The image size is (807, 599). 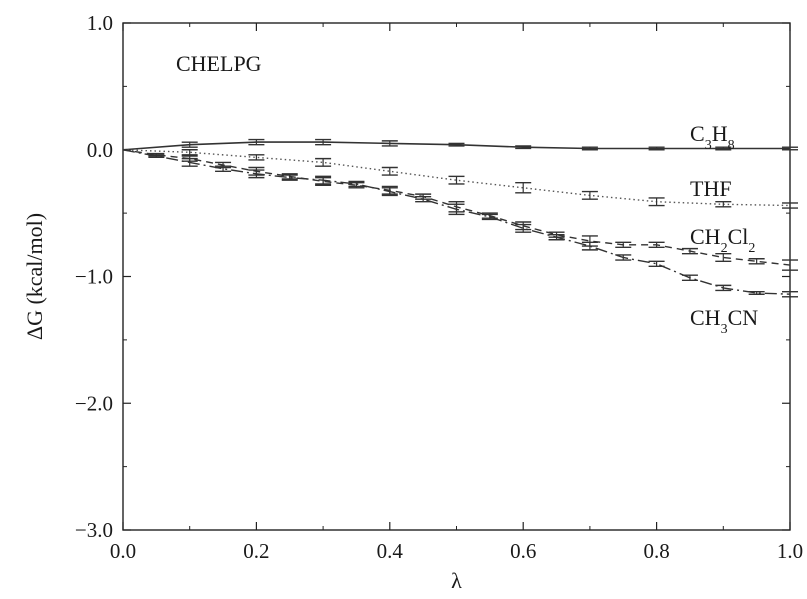 I want to click on series-label-thf: THF, so click(x=711, y=188).